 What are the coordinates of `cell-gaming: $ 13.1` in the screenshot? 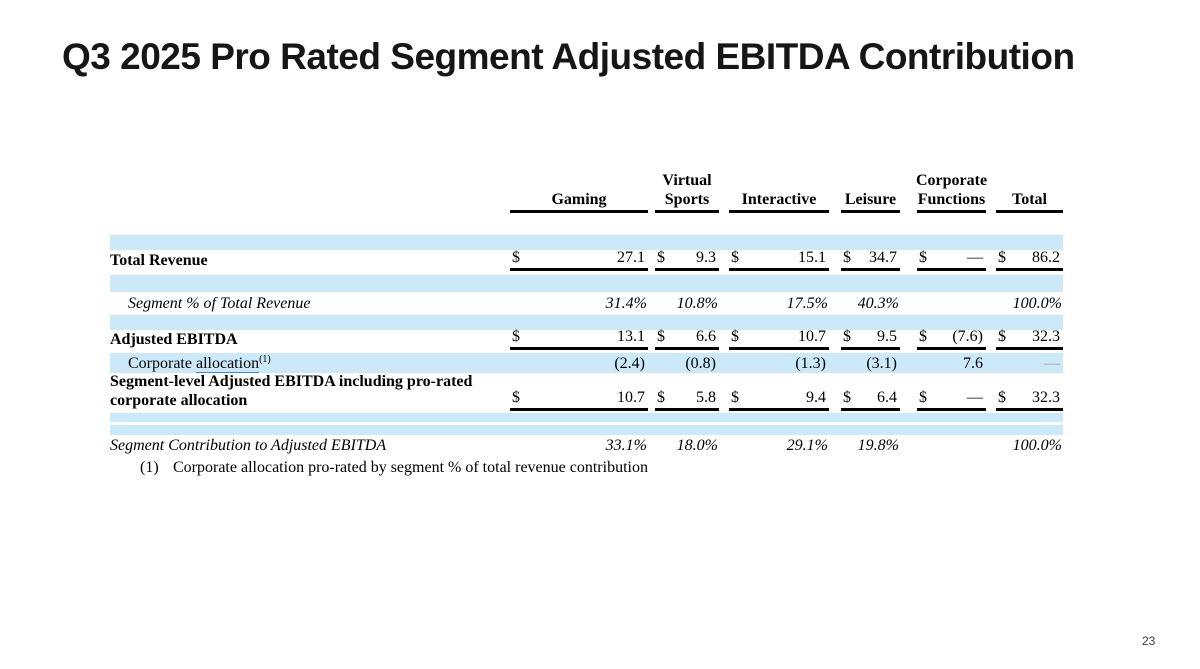 It's located at (579, 339).